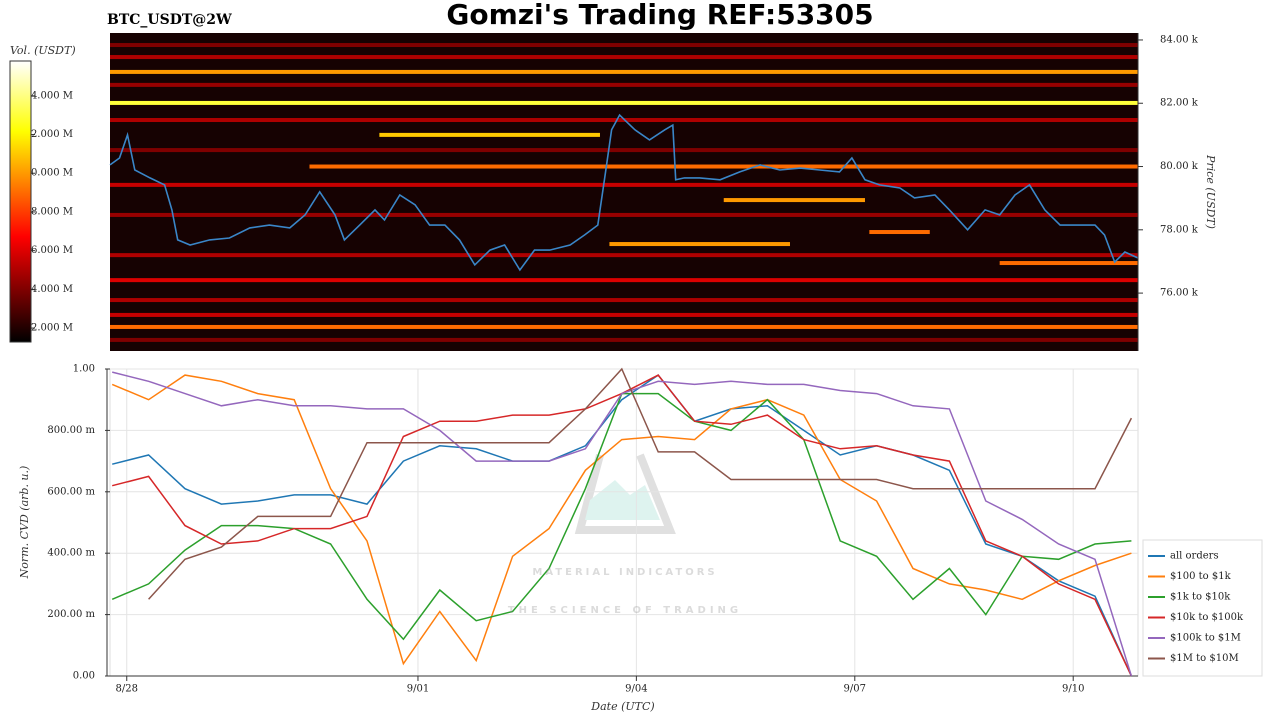  What do you see at coordinates (636, 689) in the screenshot?
I see `x-tick-label: 9/04` at bounding box center [636, 689].